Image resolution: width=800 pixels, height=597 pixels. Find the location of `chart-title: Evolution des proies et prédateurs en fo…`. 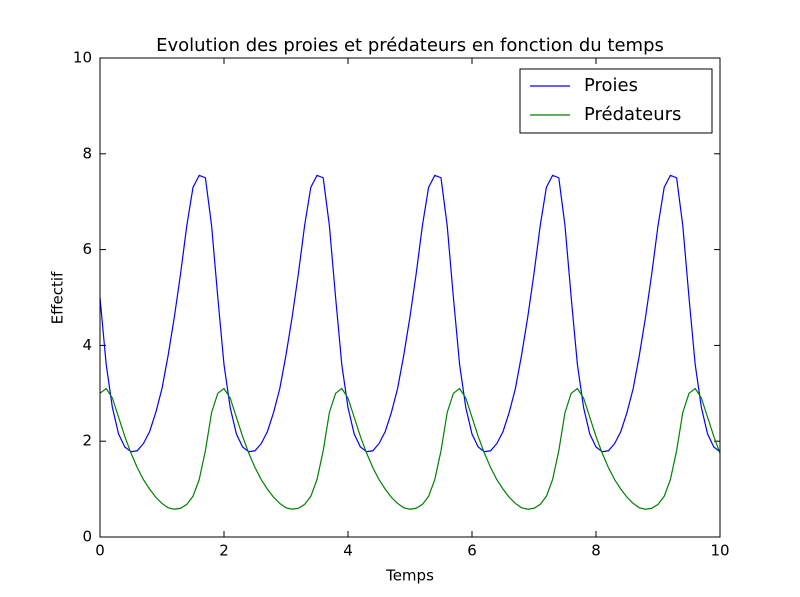

chart-title: Evolution des proies et prédateurs en fo… is located at coordinates (410, 45).